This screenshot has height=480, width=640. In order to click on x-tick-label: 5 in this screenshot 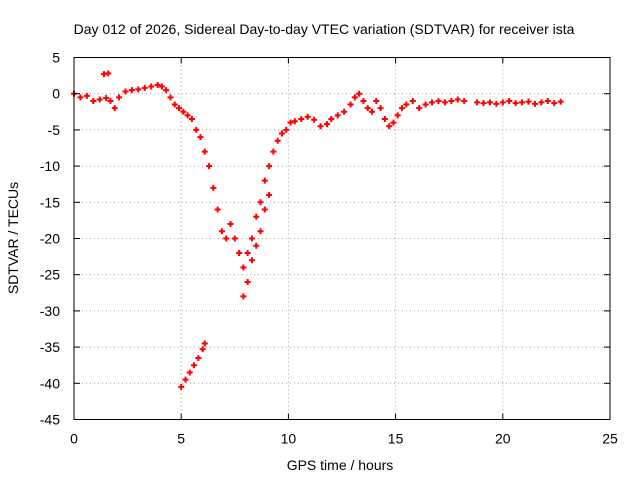, I will do `click(181, 439)`.